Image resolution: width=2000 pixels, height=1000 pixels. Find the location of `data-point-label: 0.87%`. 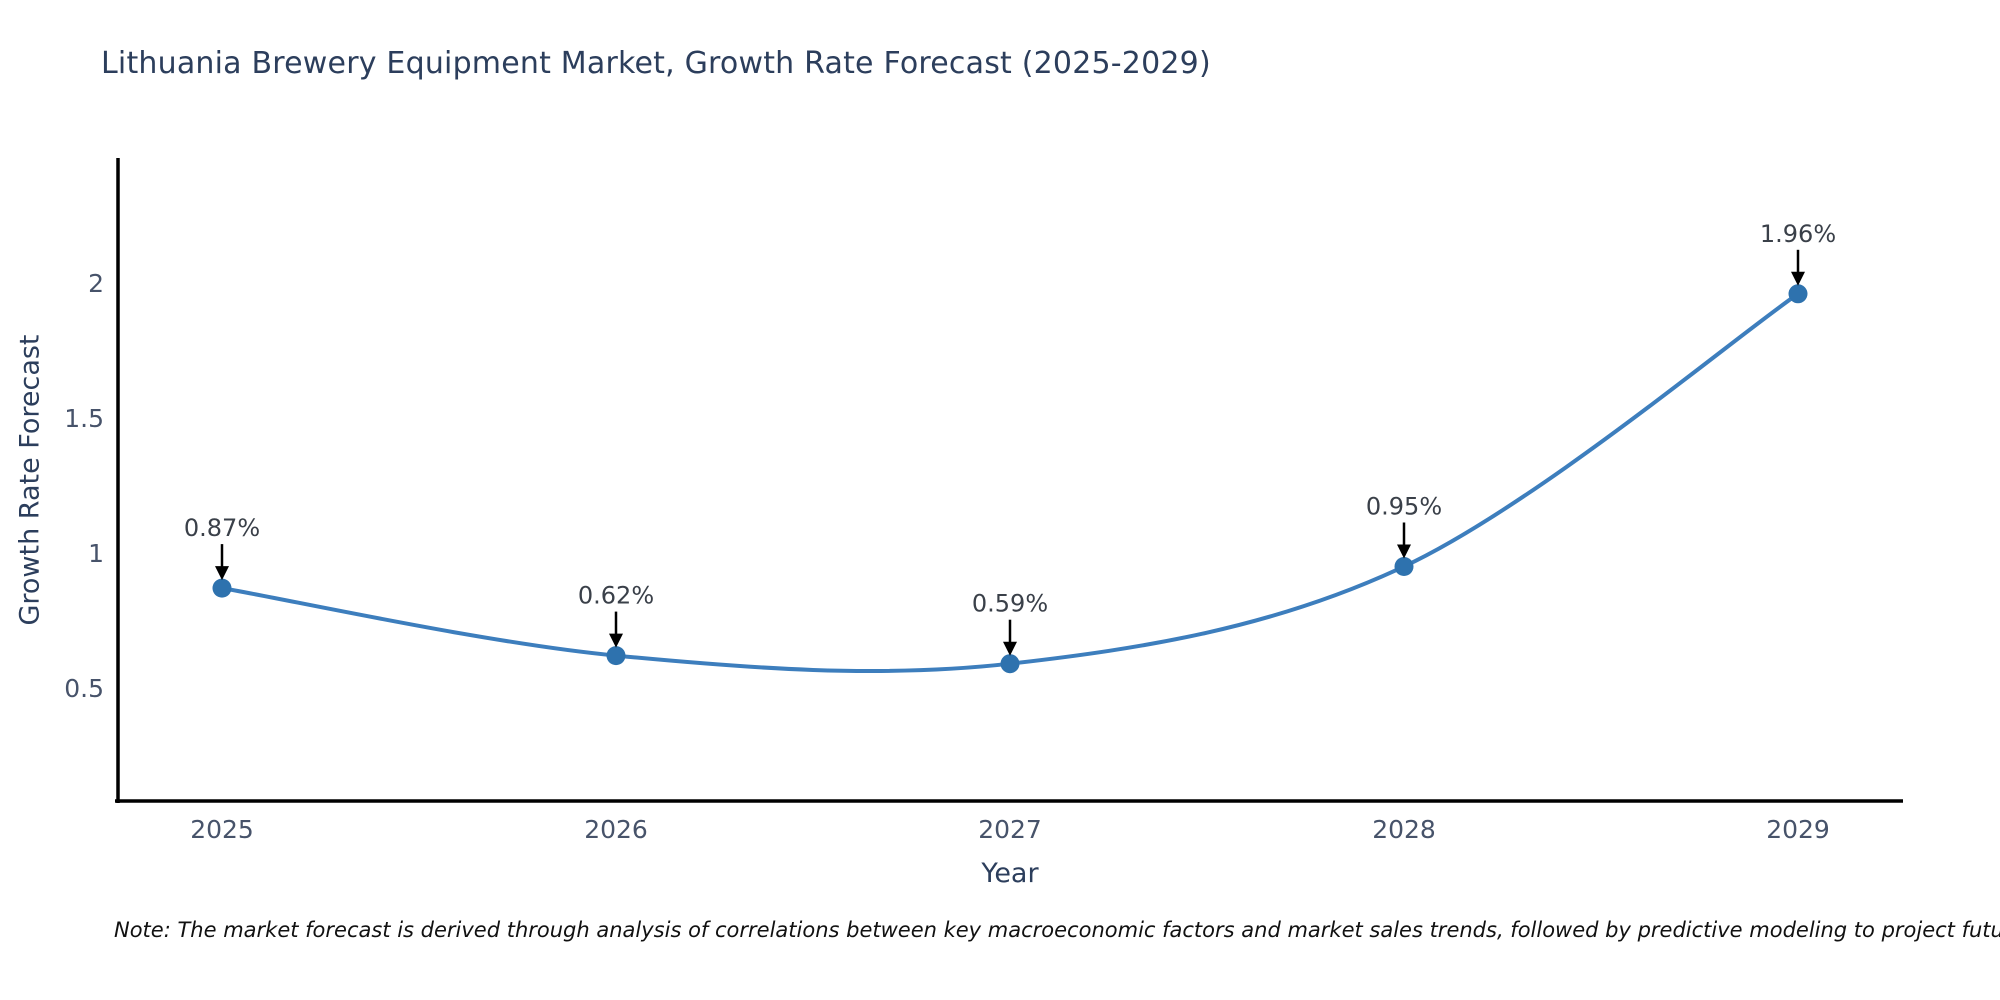

data-point-label: 0.87% is located at coordinates (222, 528).